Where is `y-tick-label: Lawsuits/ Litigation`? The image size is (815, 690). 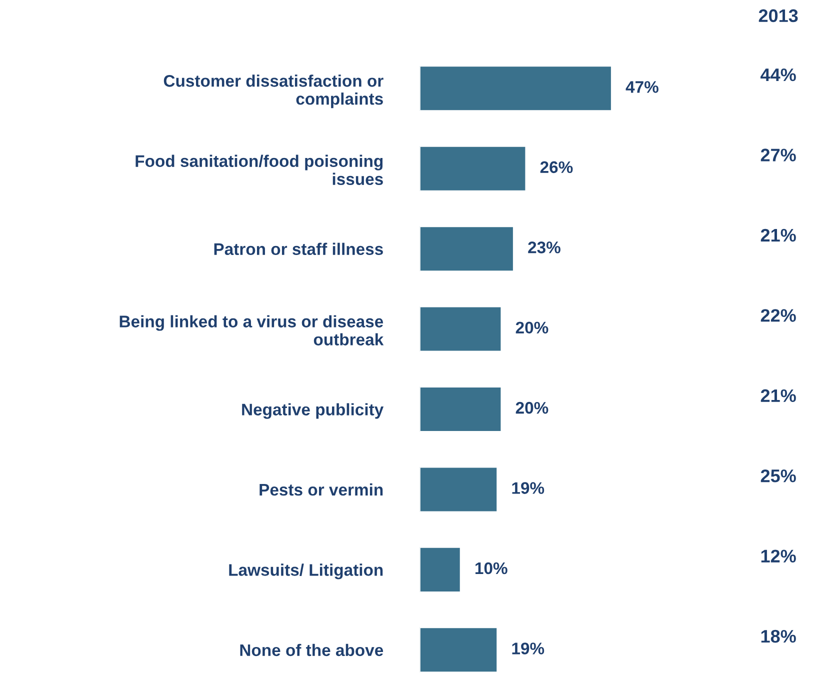
y-tick-label: Lawsuits/ Litigation is located at coordinates (306, 572).